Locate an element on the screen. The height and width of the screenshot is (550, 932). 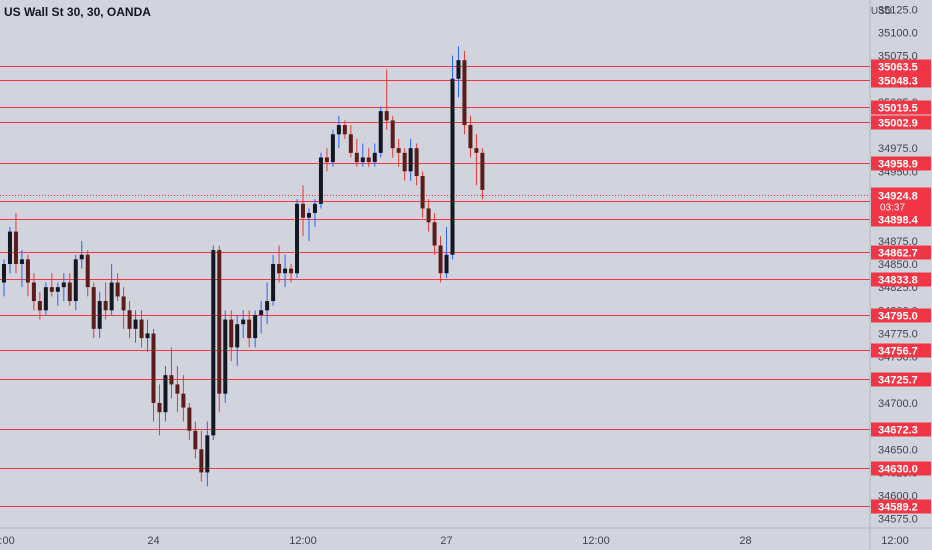
level-label: 34833.8 is located at coordinates (898, 281).